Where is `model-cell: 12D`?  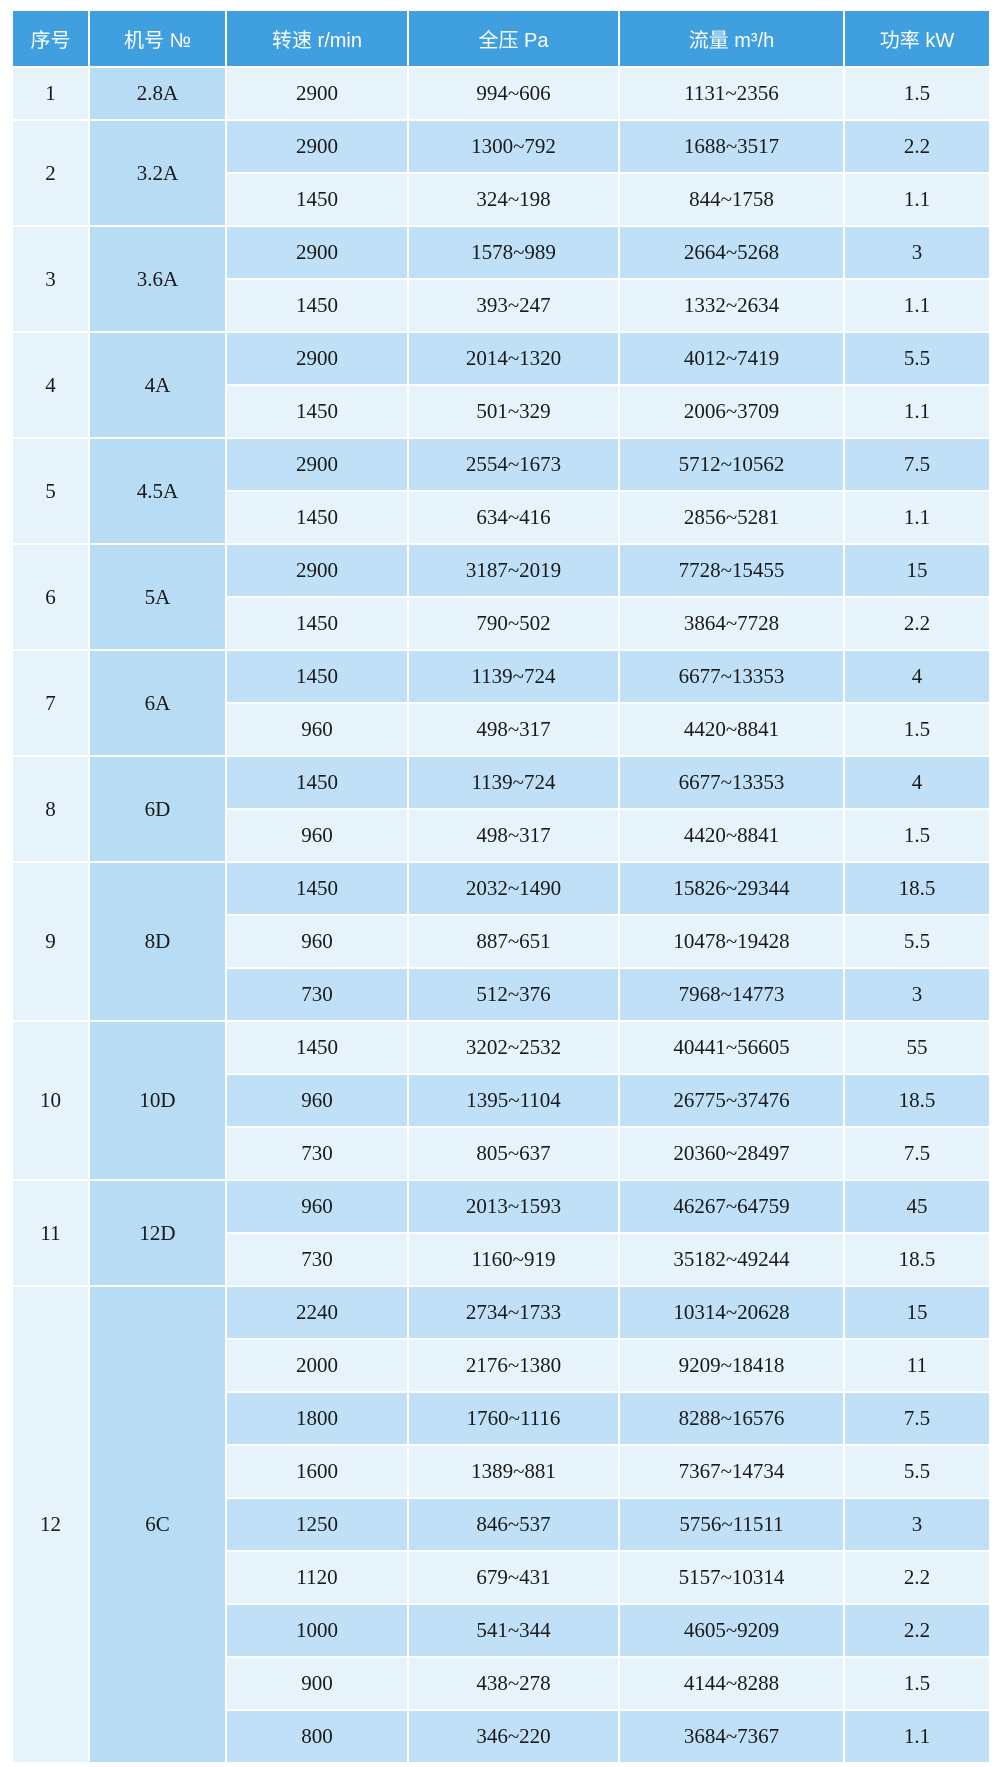
model-cell: 12D is located at coordinates (157, 1233).